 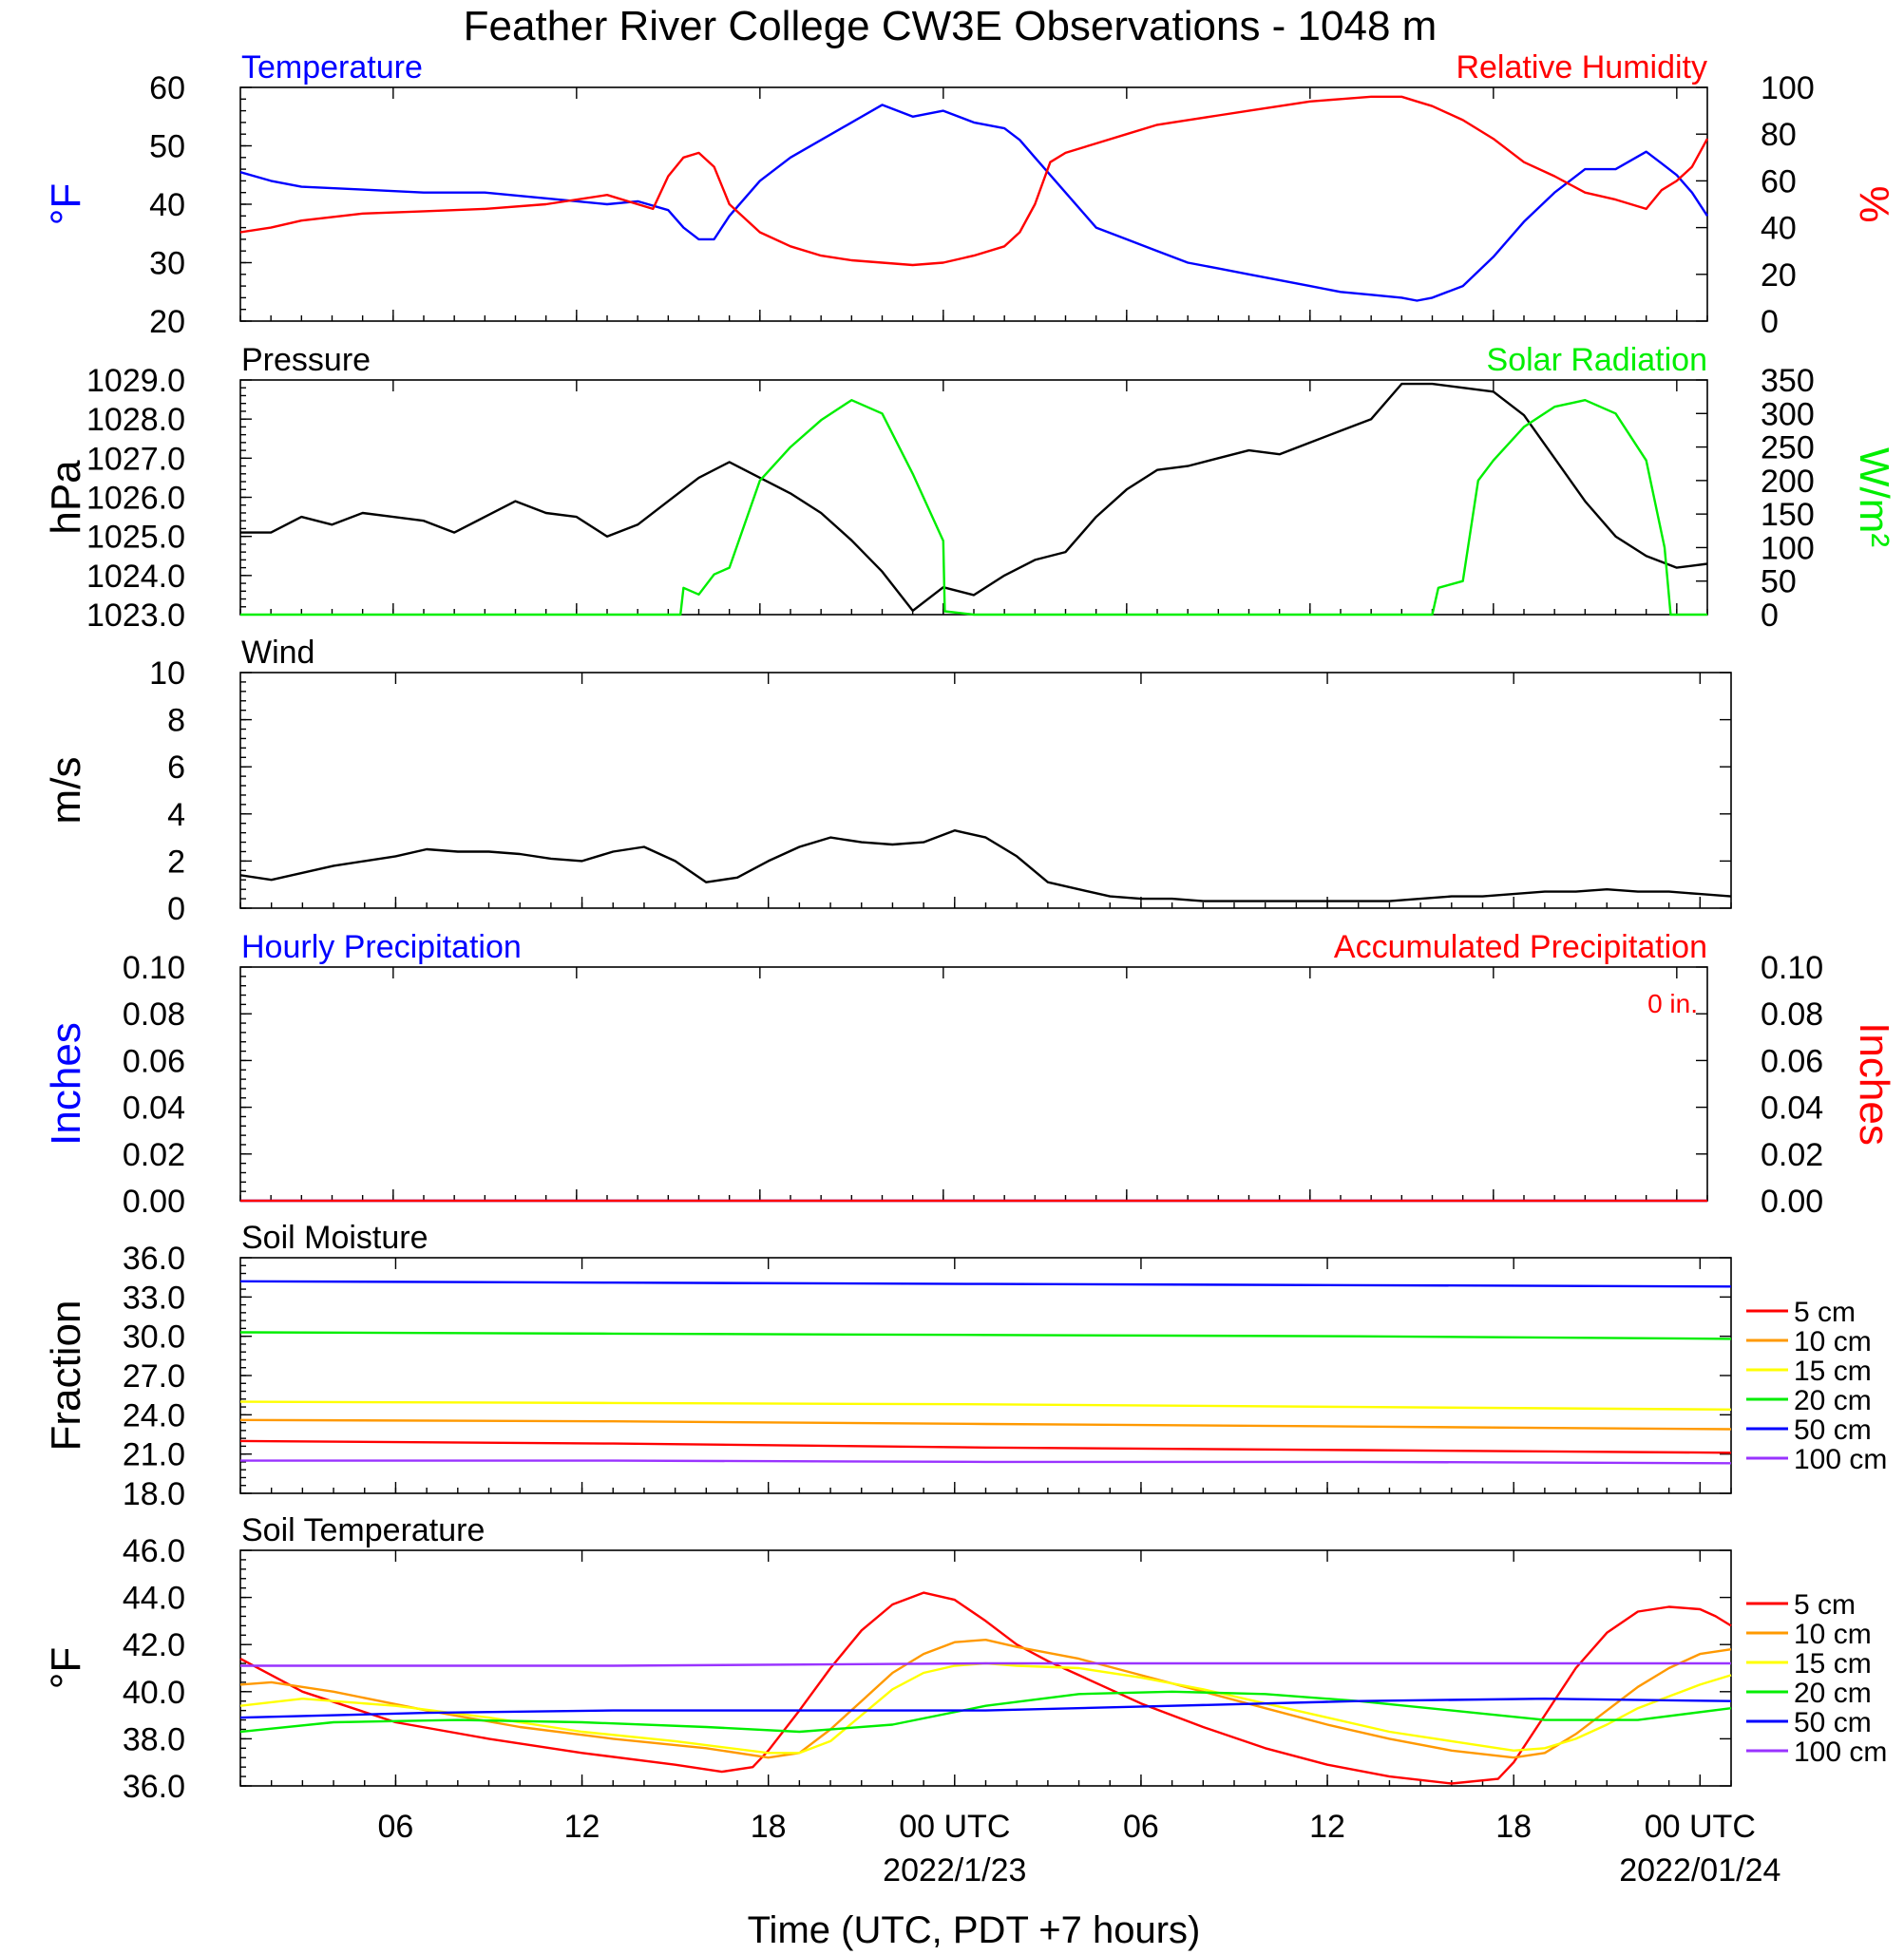 What do you see at coordinates (66, 497) in the screenshot?
I see `y-axis-label: hPa` at bounding box center [66, 497].